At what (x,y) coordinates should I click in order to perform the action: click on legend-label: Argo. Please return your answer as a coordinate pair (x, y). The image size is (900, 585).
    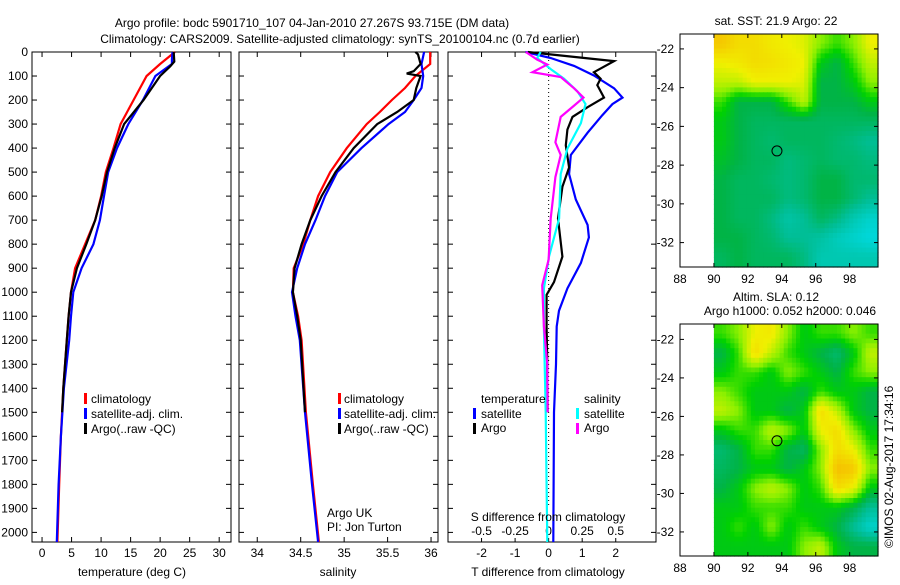
    Looking at the image, I should click on (494, 428).